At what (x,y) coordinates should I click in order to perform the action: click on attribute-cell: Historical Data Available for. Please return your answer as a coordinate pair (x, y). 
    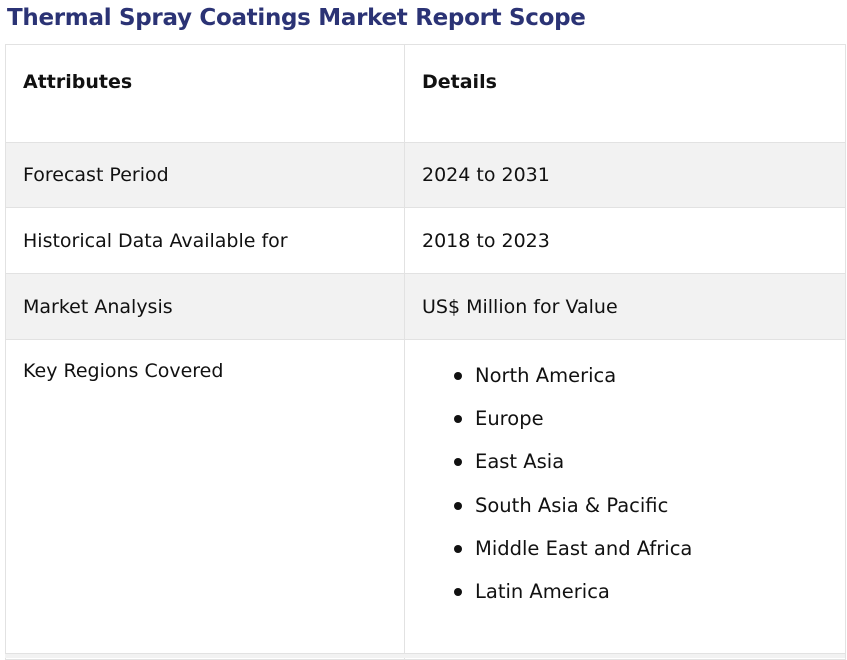
    Looking at the image, I should click on (205, 240).